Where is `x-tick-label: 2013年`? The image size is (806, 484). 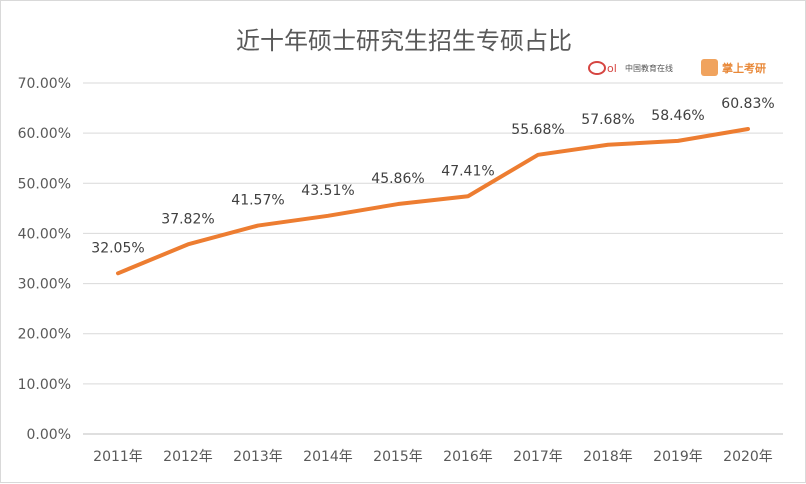
x-tick-label: 2013年 is located at coordinates (258, 457).